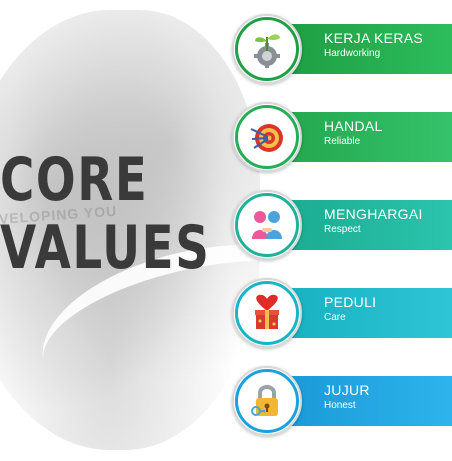 The image size is (452, 461). What do you see at coordinates (264, 400) in the screenshot?
I see `lock-icon` at bounding box center [264, 400].